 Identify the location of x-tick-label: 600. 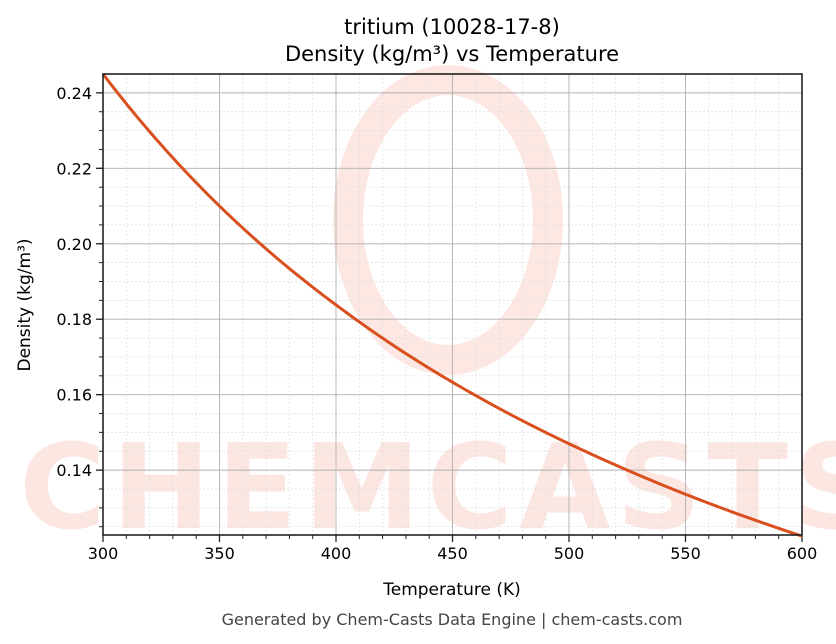
(802, 553).